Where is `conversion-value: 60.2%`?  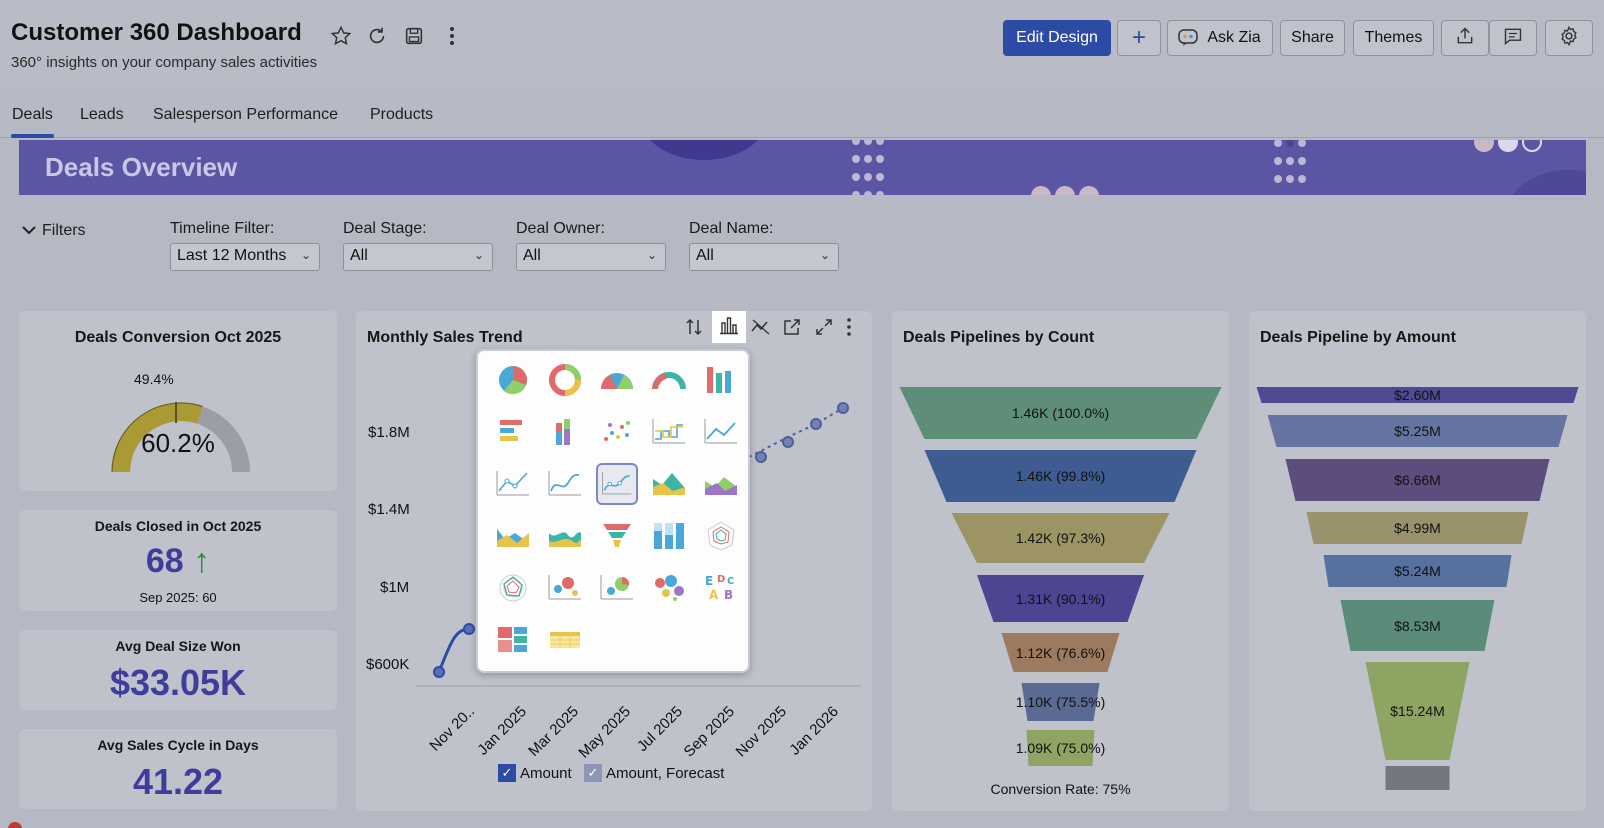
conversion-value: 60.2% is located at coordinates (178, 443).